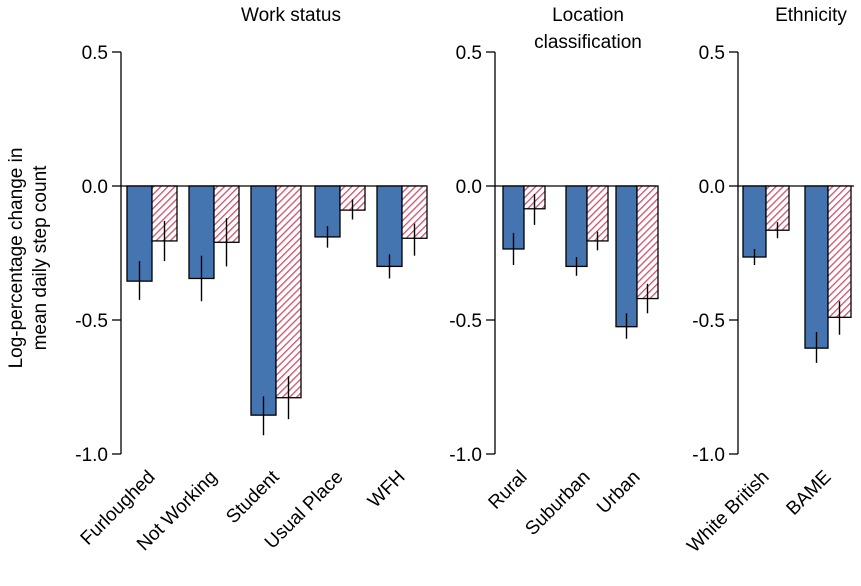  I want to click on y-axis-title-line: mean daily step count, so click(40, 258).